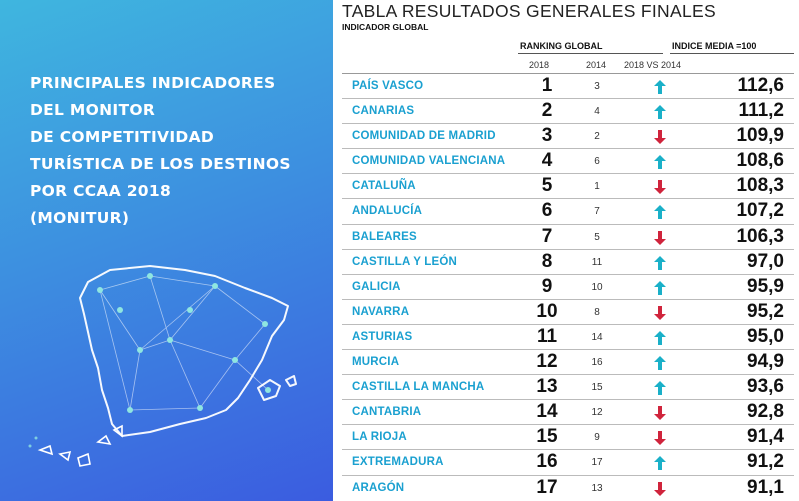 Image resolution: width=799 pixels, height=501 pixels. Describe the element at coordinates (122, 137) in the screenshot. I see `title-line: DE COMPETITIVIDAD` at that location.